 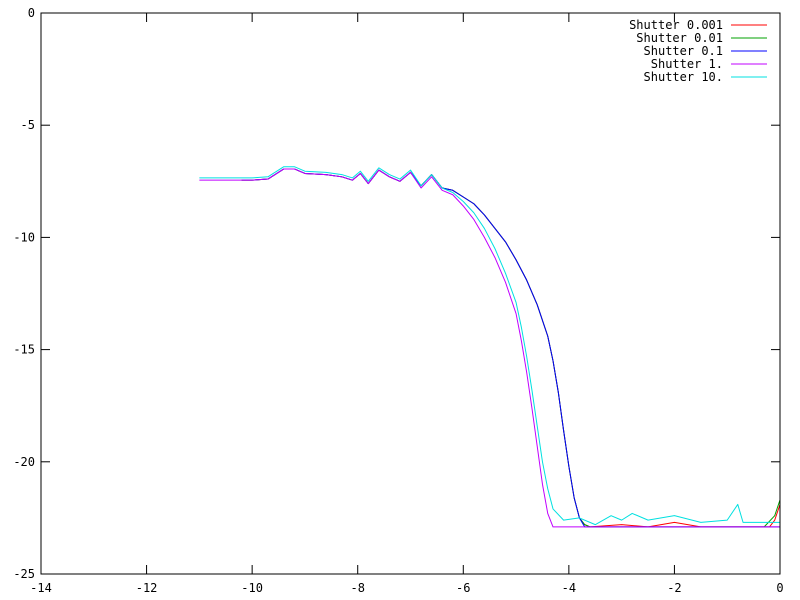 What do you see at coordinates (683, 77) in the screenshot?
I see `legend-label: Shutter 10.` at bounding box center [683, 77].